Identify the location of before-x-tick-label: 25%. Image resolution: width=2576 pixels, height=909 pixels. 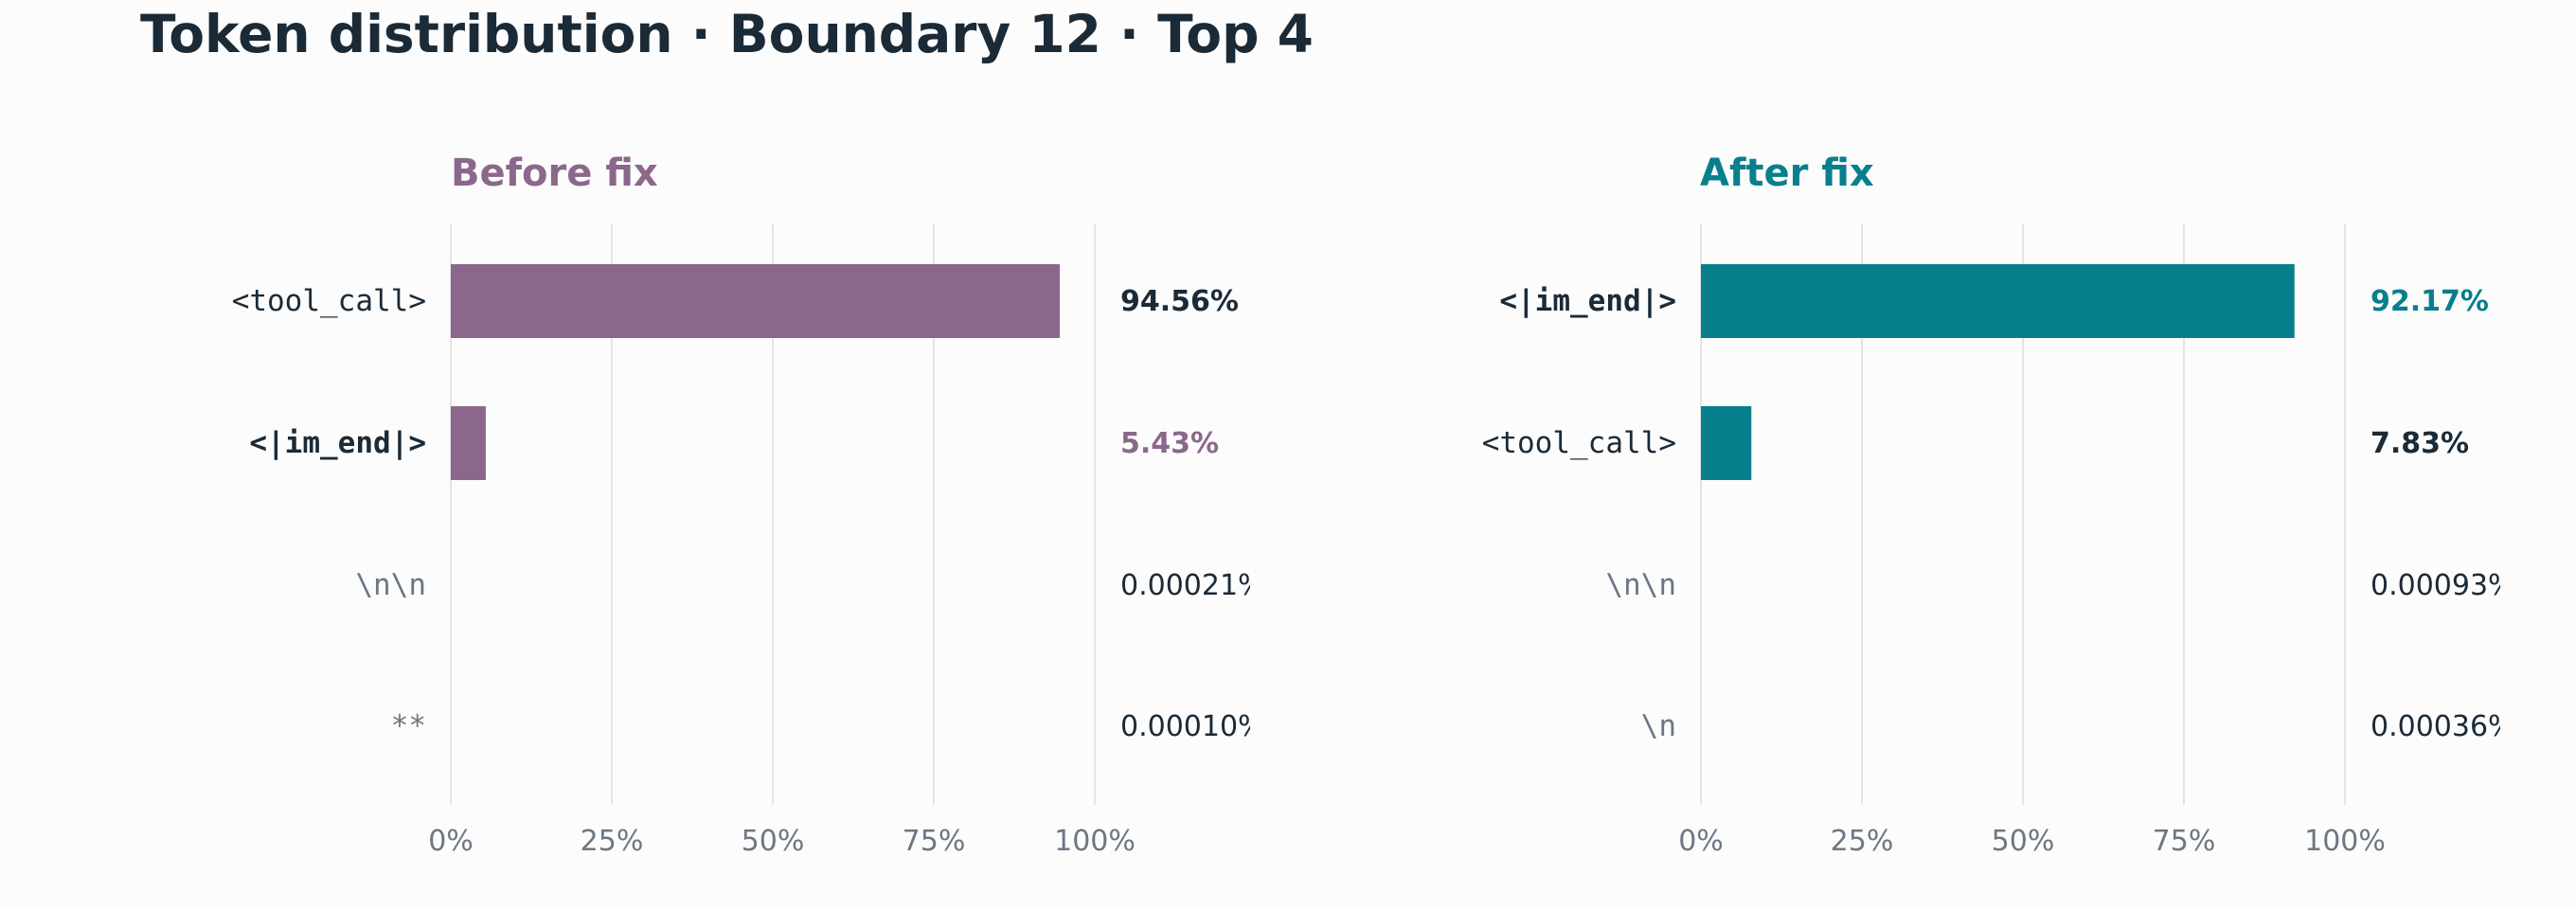
(612, 841).